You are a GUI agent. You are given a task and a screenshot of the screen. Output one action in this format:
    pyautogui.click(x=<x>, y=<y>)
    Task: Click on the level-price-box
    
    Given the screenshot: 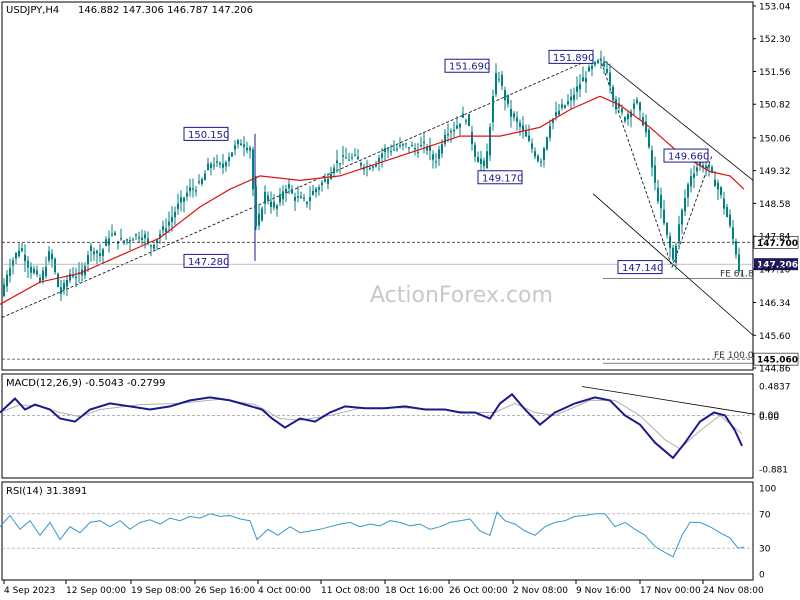 What is the action you would take?
    pyautogui.click(x=776, y=359)
    